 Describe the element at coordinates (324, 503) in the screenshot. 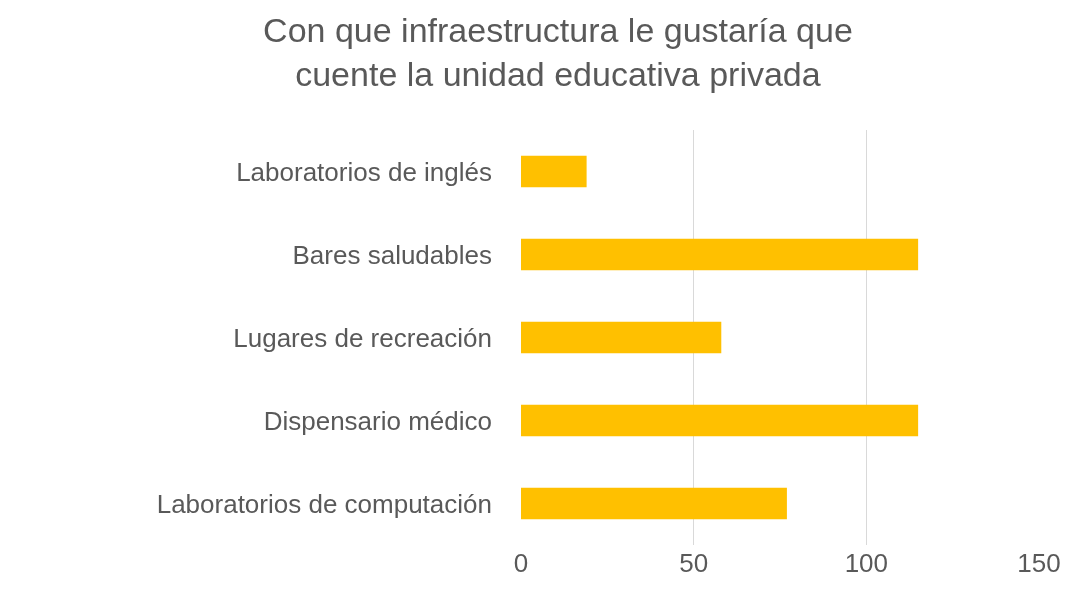

I see `y-tick-label: Laboratorios de computación` at that location.